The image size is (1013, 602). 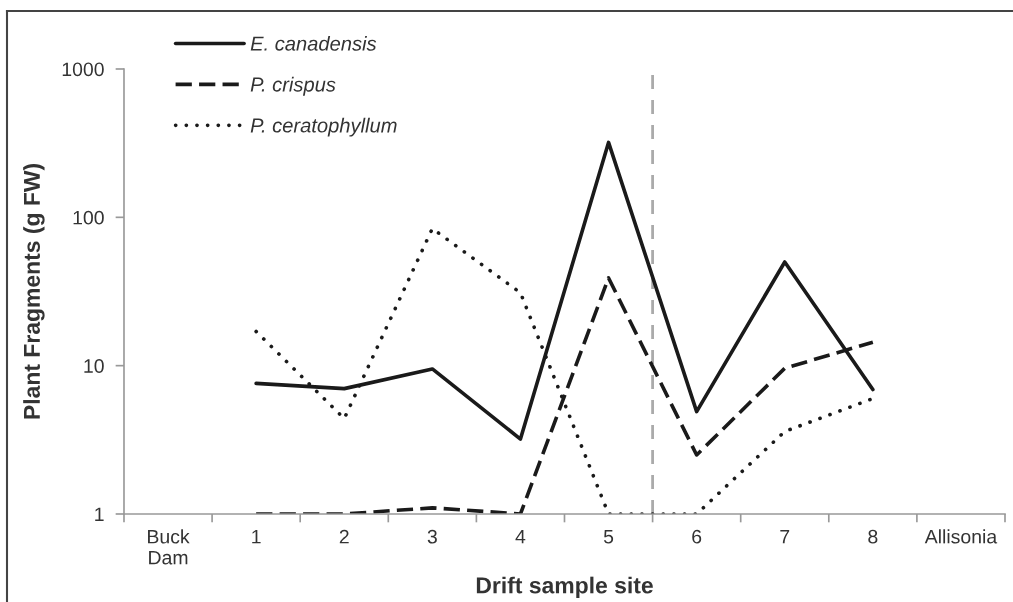 I want to click on x-tick-label: 7, so click(x=785, y=536).